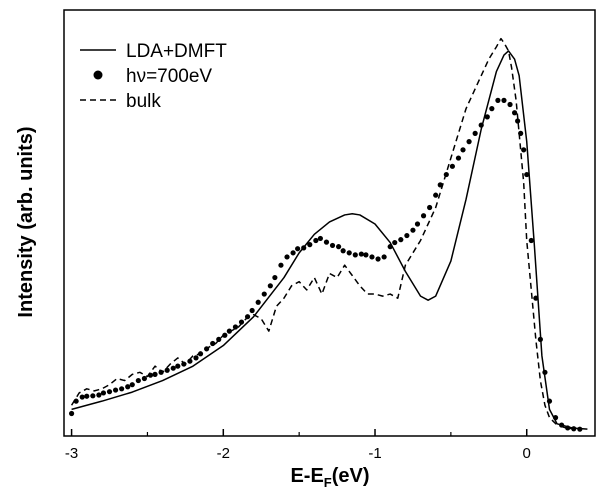 Image resolution: width=598 pixels, height=492 pixels. What do you see at coordinates (527, 453) in the screenshot?
I see `x-tick-label: 0` at bounding box center [527, 453].